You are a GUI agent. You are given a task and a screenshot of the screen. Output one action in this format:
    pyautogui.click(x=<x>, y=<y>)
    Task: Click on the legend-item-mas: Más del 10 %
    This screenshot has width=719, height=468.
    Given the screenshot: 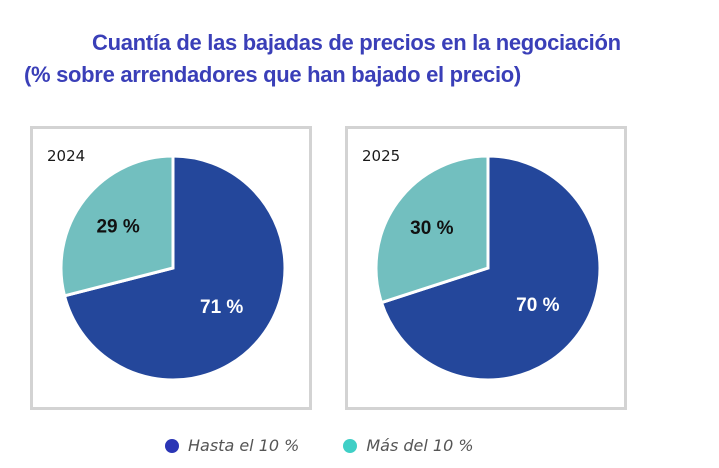 What is the action you would take?
    pyautogui.click(x=408, y=445)
    